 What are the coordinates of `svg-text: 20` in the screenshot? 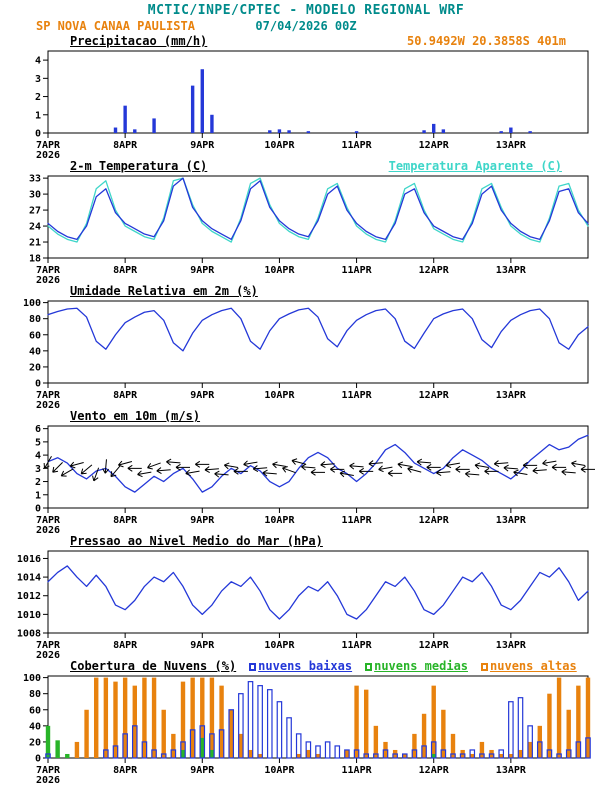 It's located at (35, 742).